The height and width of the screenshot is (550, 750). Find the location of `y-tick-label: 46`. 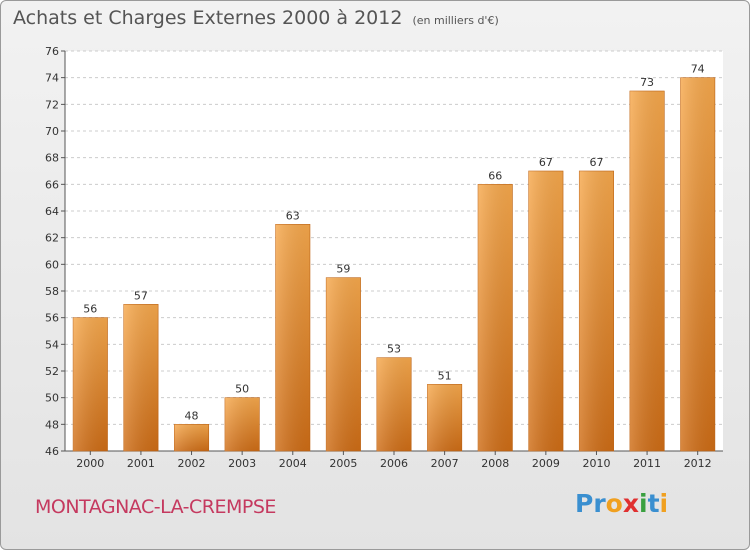

y-tick-label: 46 is located at coordinates (52, 451).